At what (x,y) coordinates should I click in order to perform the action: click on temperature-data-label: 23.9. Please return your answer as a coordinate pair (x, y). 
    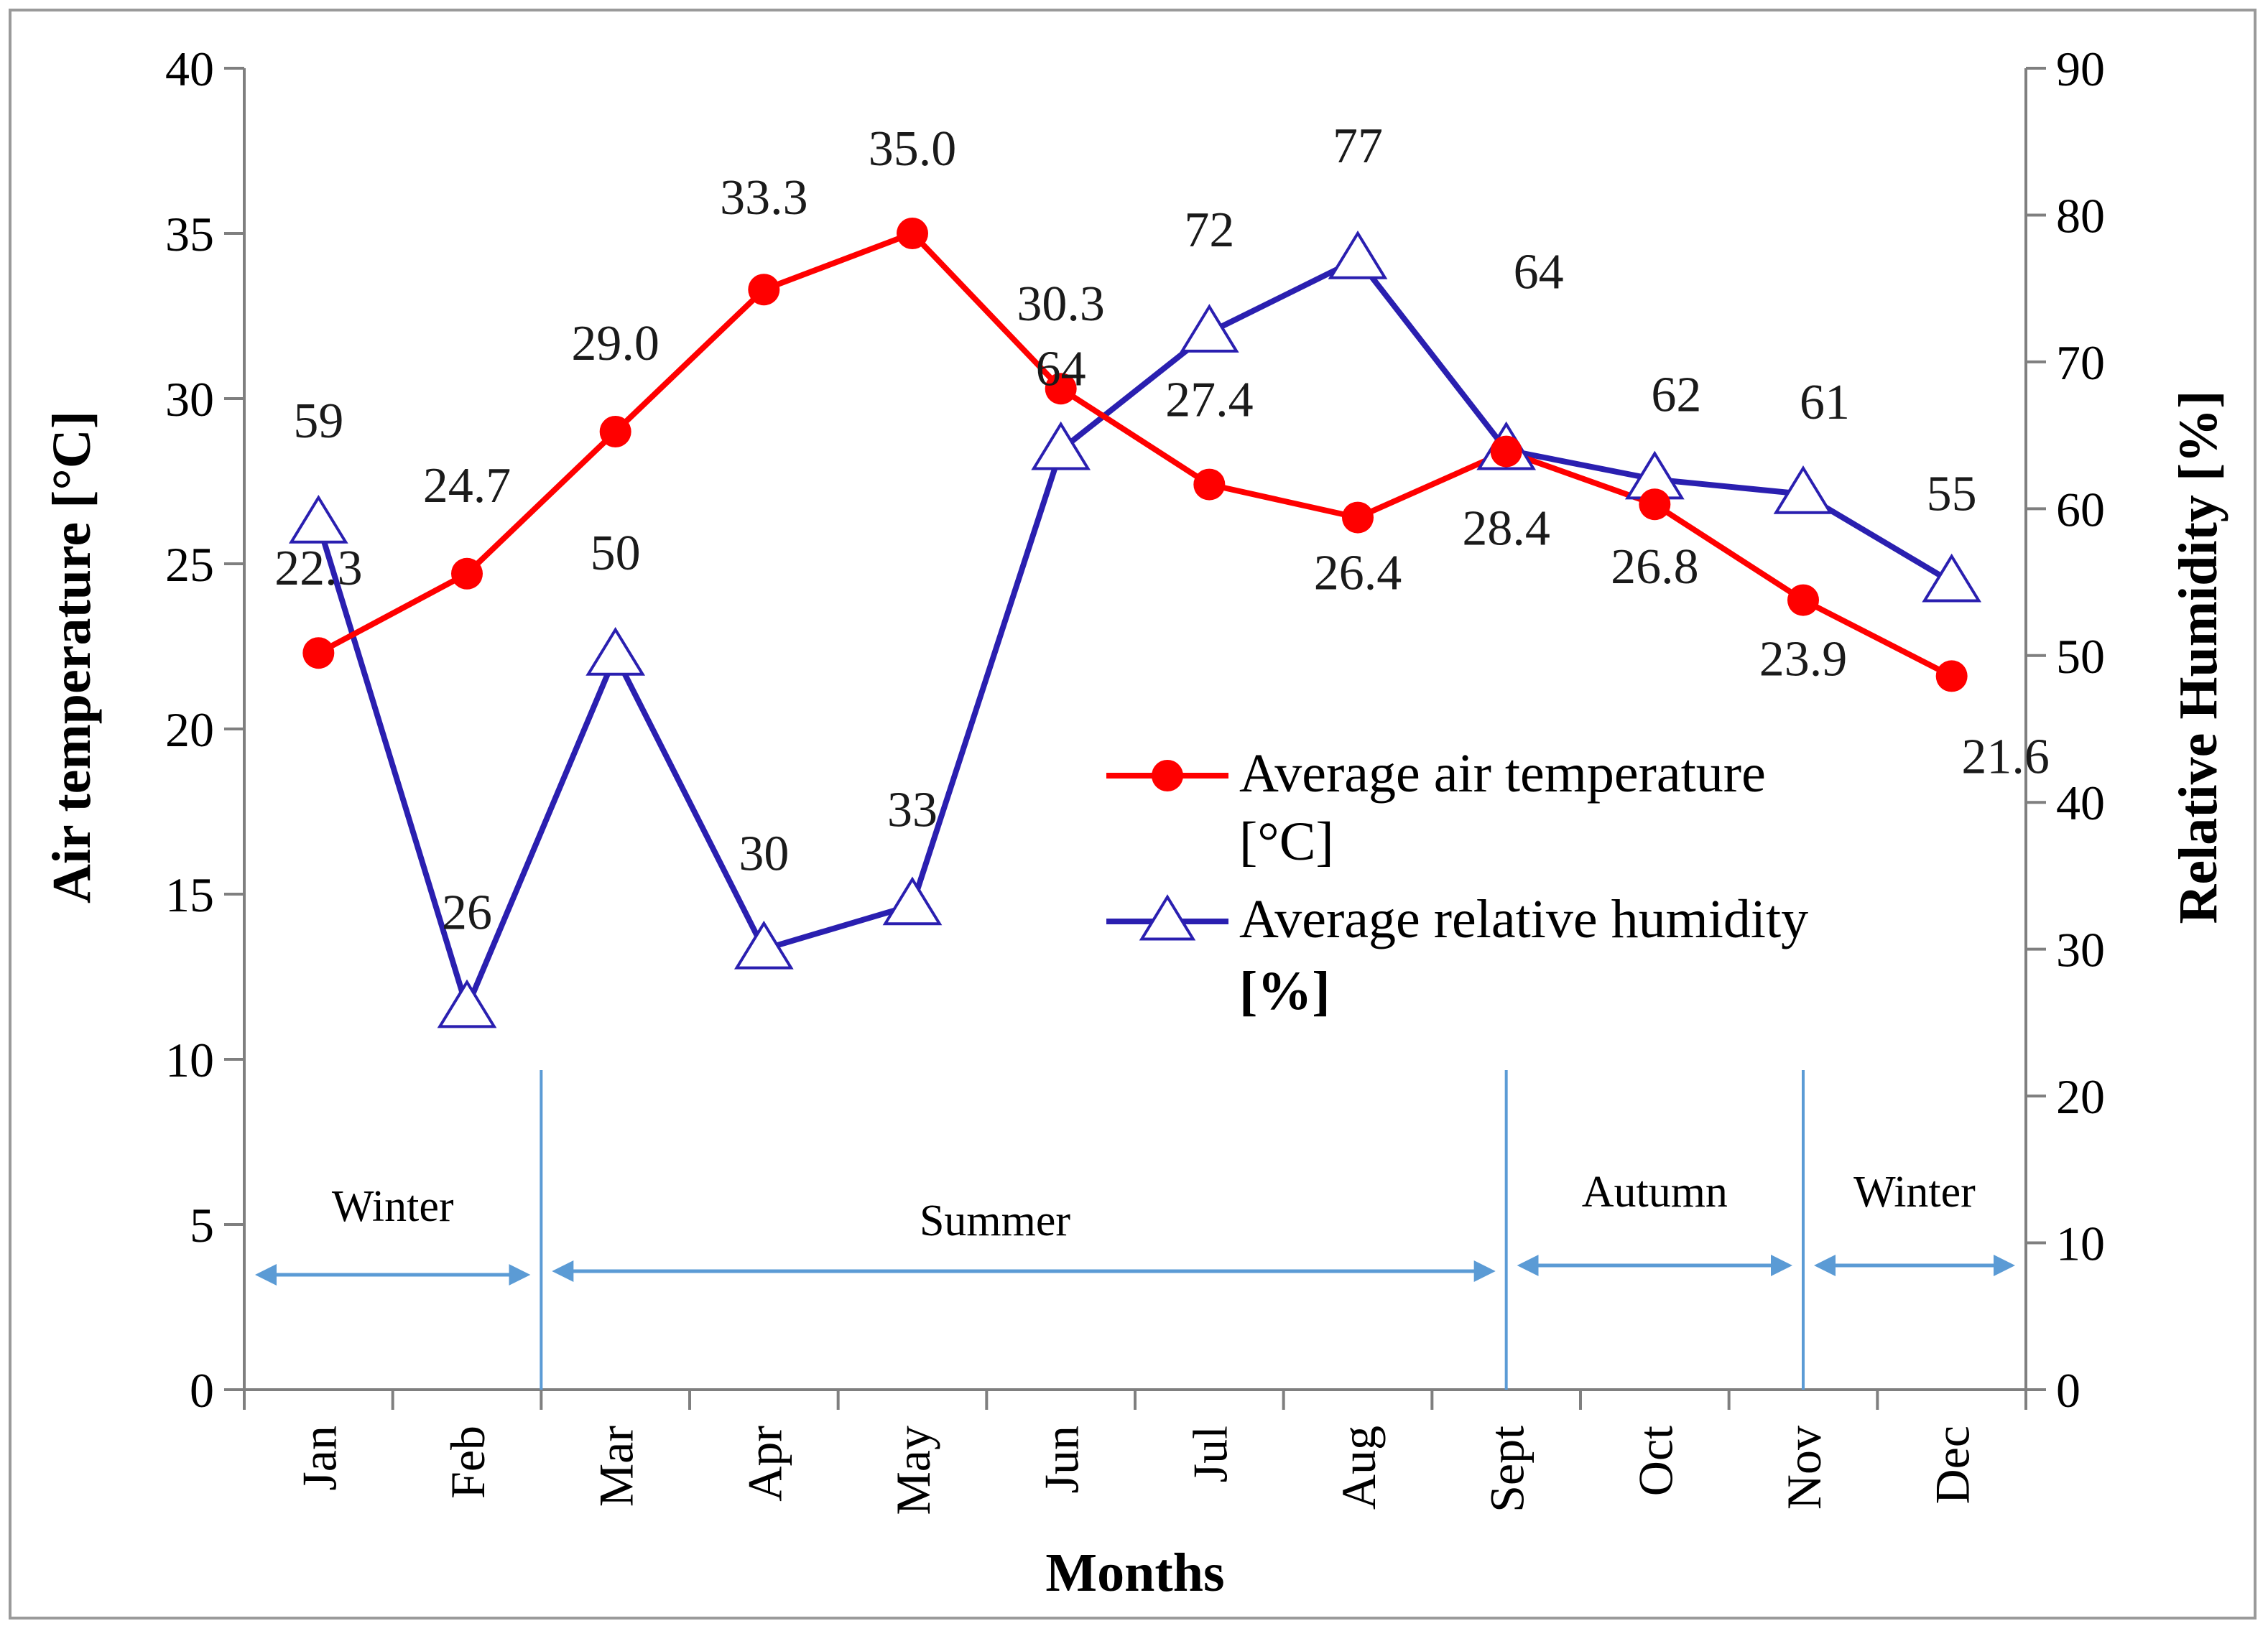
    Looking at the image, I should click on (1803, 659).